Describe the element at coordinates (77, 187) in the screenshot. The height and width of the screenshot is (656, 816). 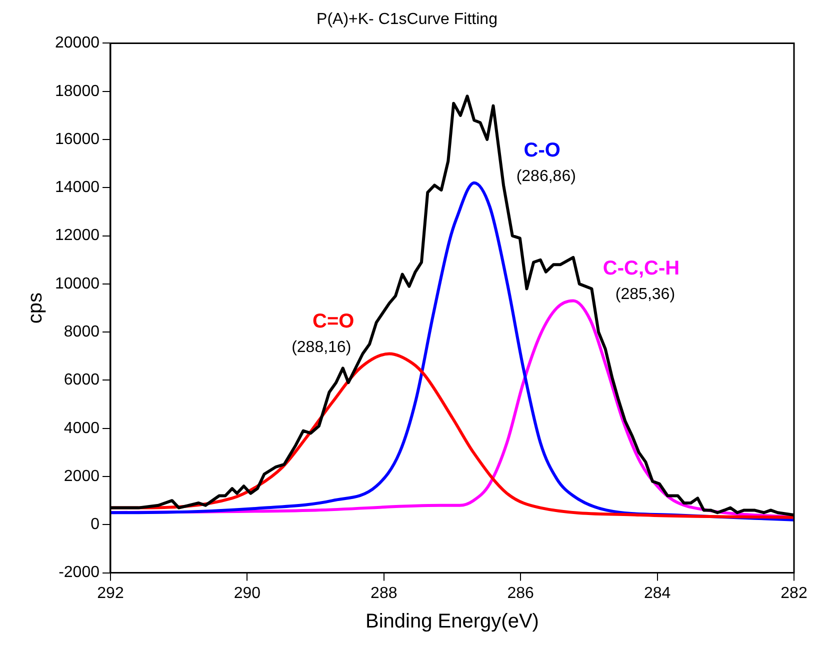
I see `y-tick-label: 14000` at that location.